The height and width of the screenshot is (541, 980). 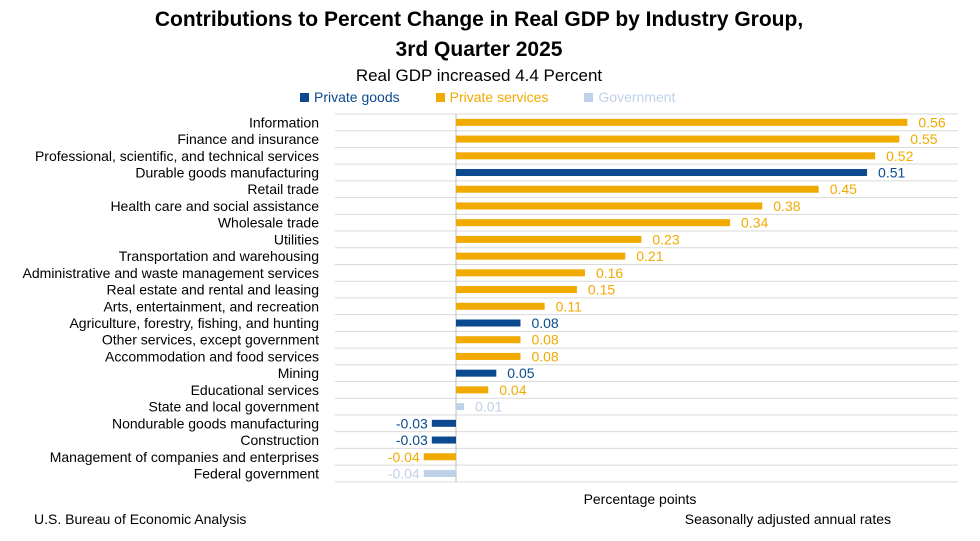 What do you see at coordinates (649, 256) in the screenshot?
I see `data-label: 0.21` at bounding box center [649, 256].